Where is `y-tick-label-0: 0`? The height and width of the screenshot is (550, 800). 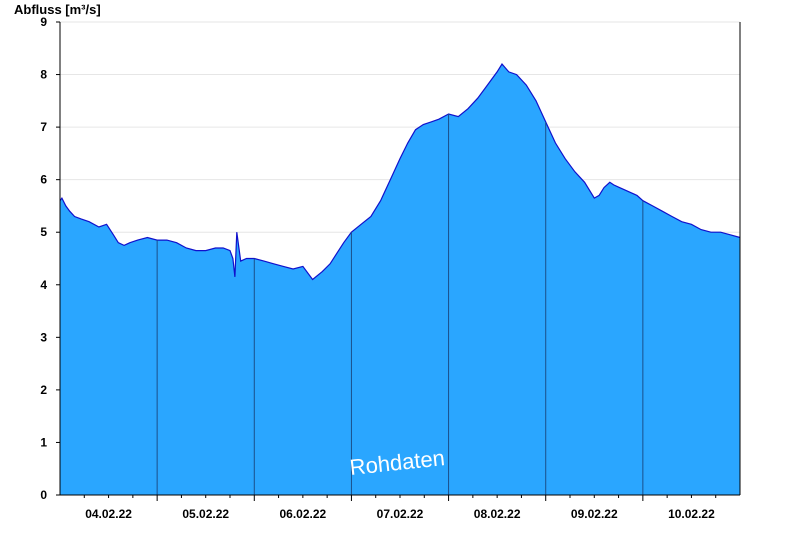 y-tick-label-0: 0 is located at coordinates (43, 495).